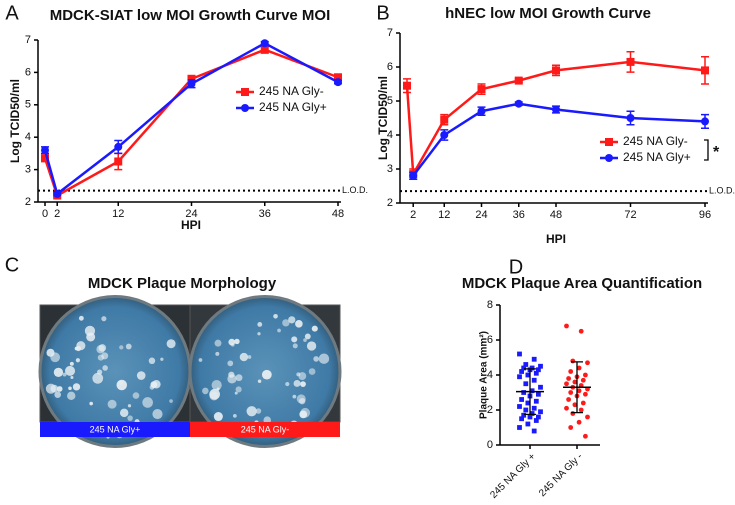 The width and height of the screenshot is (735, 505). Describe the element at coordinates (390, 203) in the screenshot. I see `y-tick-label: 2` at that location.